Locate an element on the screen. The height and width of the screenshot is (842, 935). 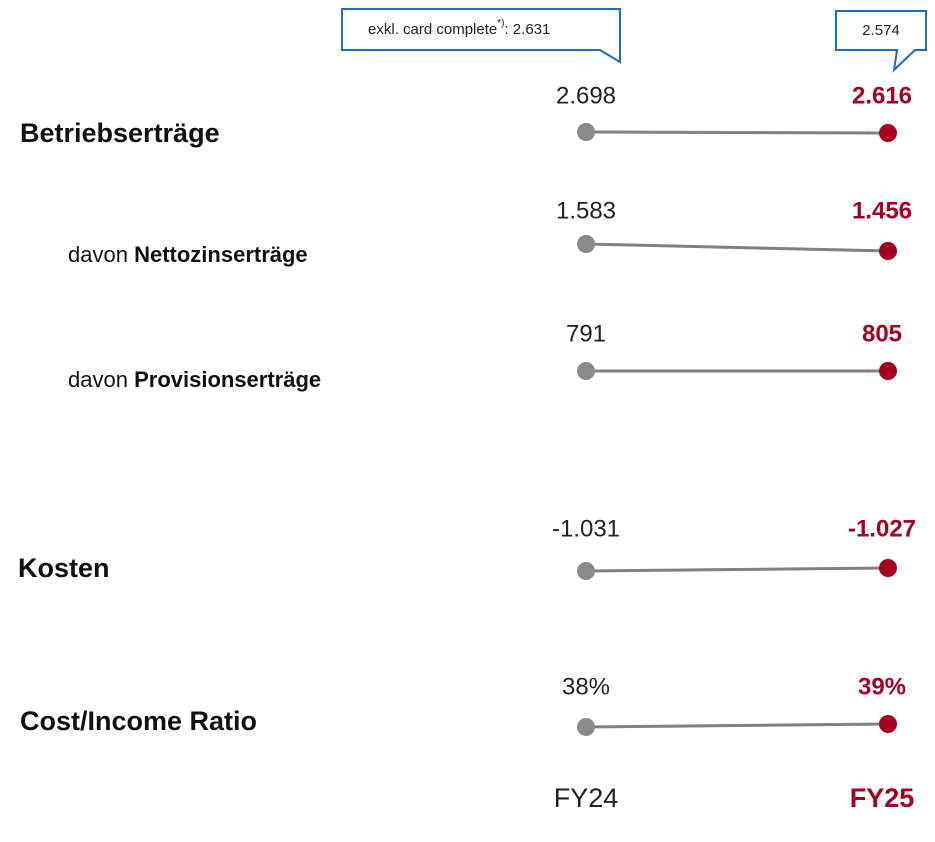
footer-fy25: FY25 is located at coordinates (882, 798).